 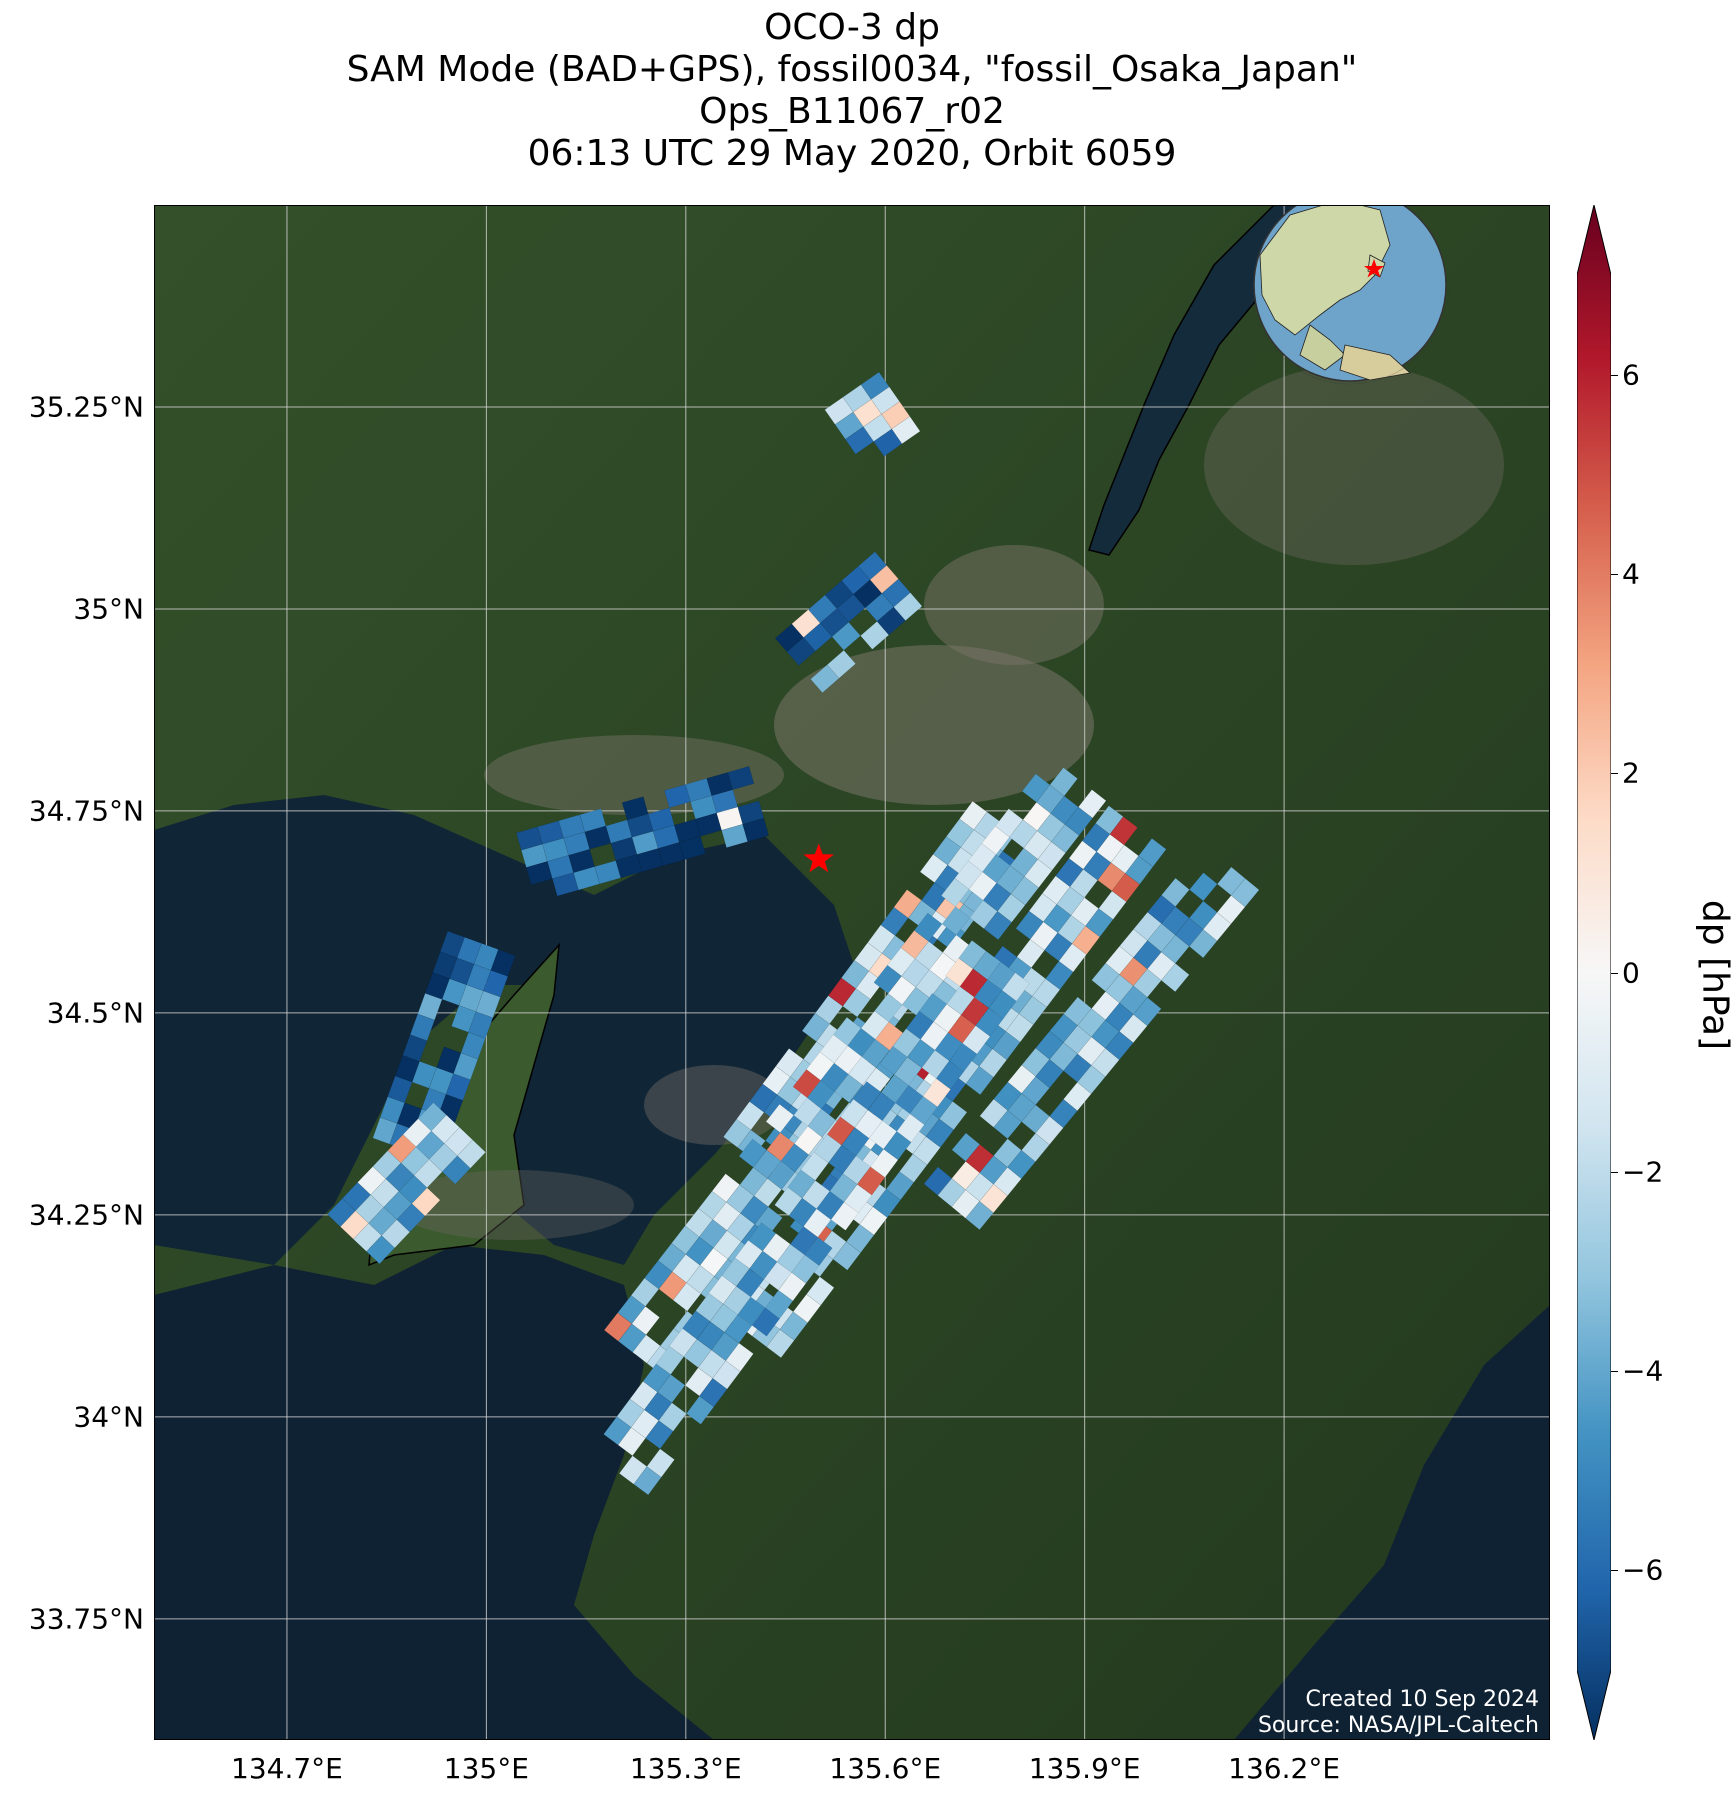 What do you see at coordinates (1594, 972) in the screenshot?
I see `colorbar` at bounding box center [1594, 972].